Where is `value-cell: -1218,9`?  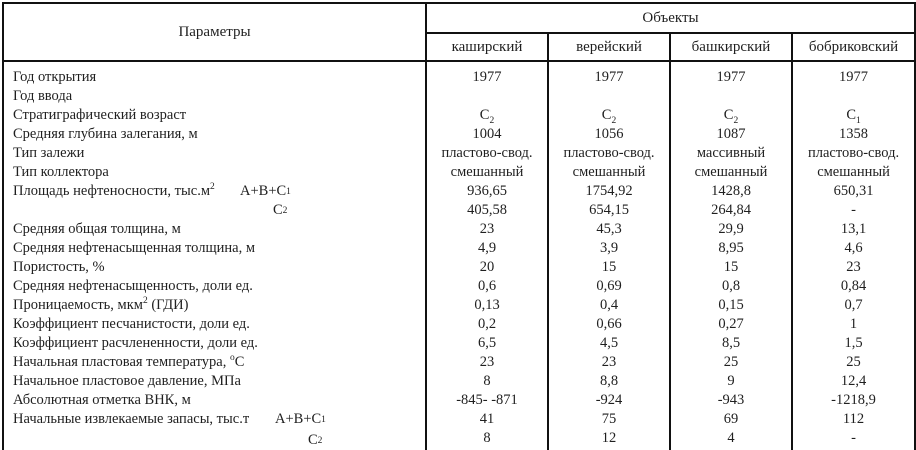
value-cell: -1218,9 is located at coordinates (853, 400).